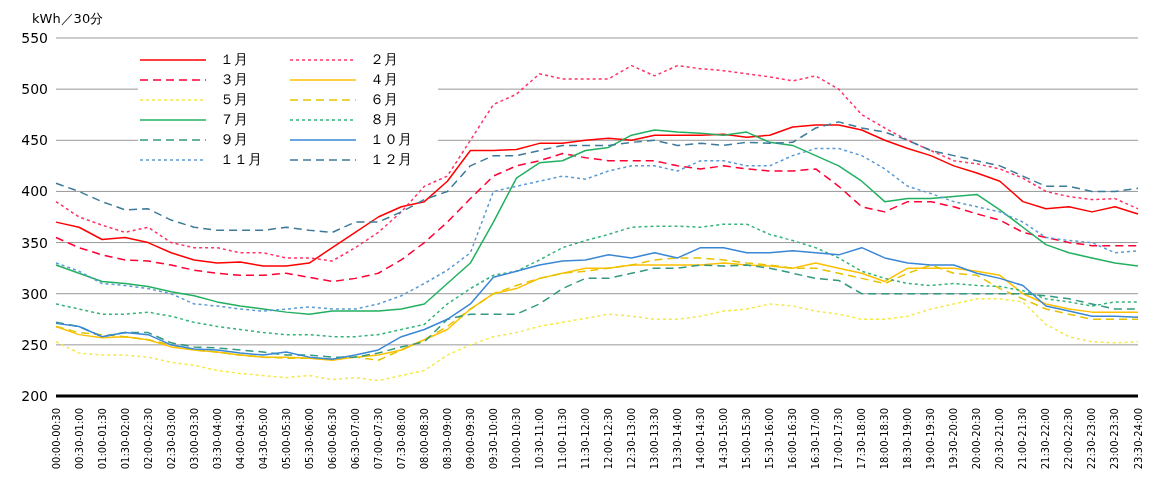 This screenshot has width=1155, height=497. What do you see at coordinates (194, 439) in the screenshot?
I see `x-tick-label: 03:00-03:30` at bounding box center [194, 439].